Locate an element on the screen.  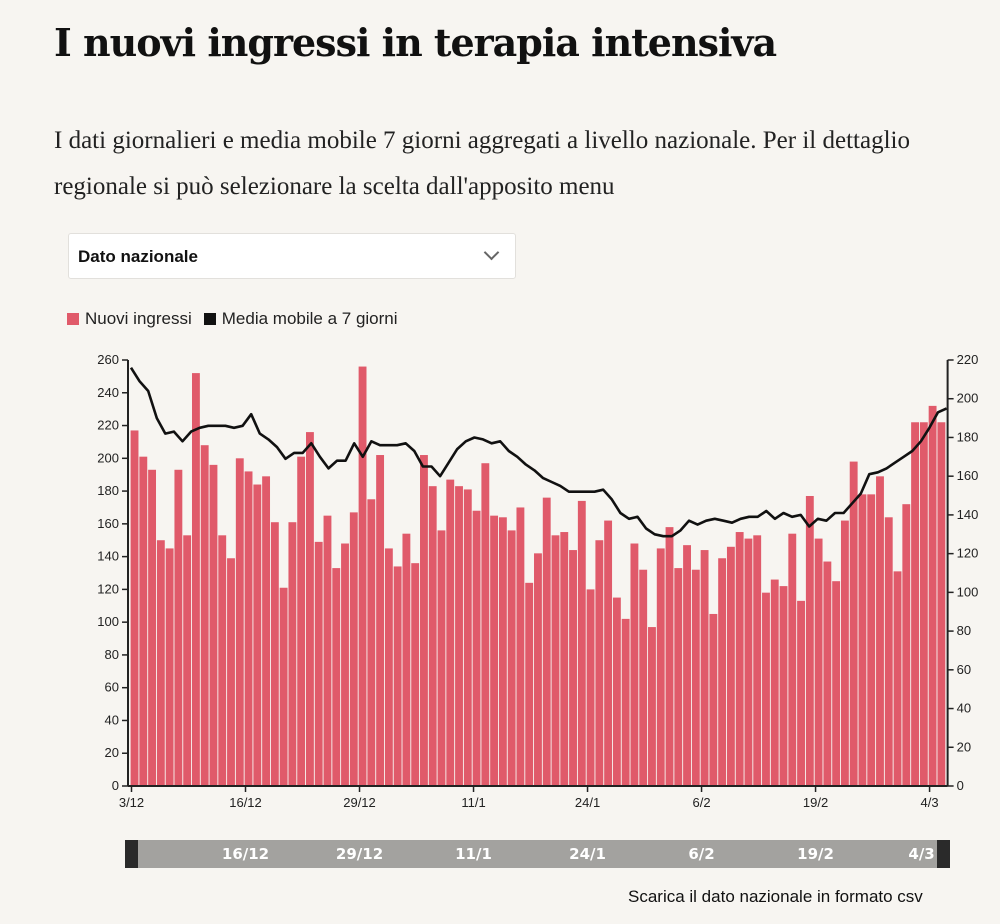
y-tick-label-left: 80 is located at coordinates (112, 654).